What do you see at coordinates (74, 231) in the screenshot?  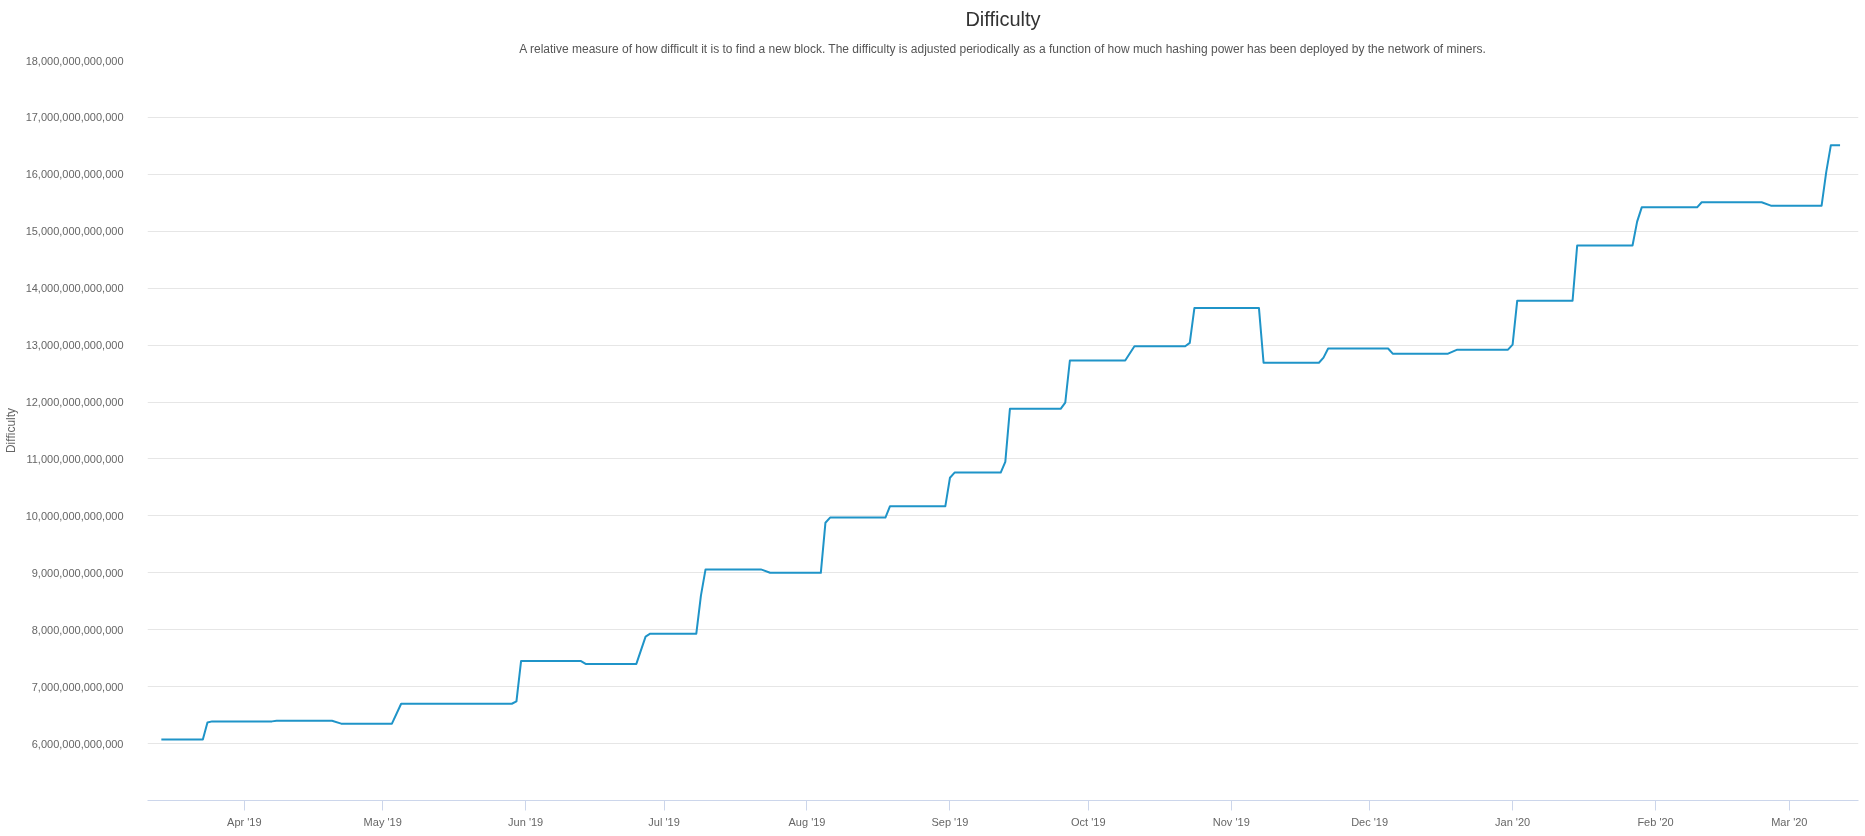 I see `y-tick-label: 15,000,000,000,000` at bounding box center [74, 231].